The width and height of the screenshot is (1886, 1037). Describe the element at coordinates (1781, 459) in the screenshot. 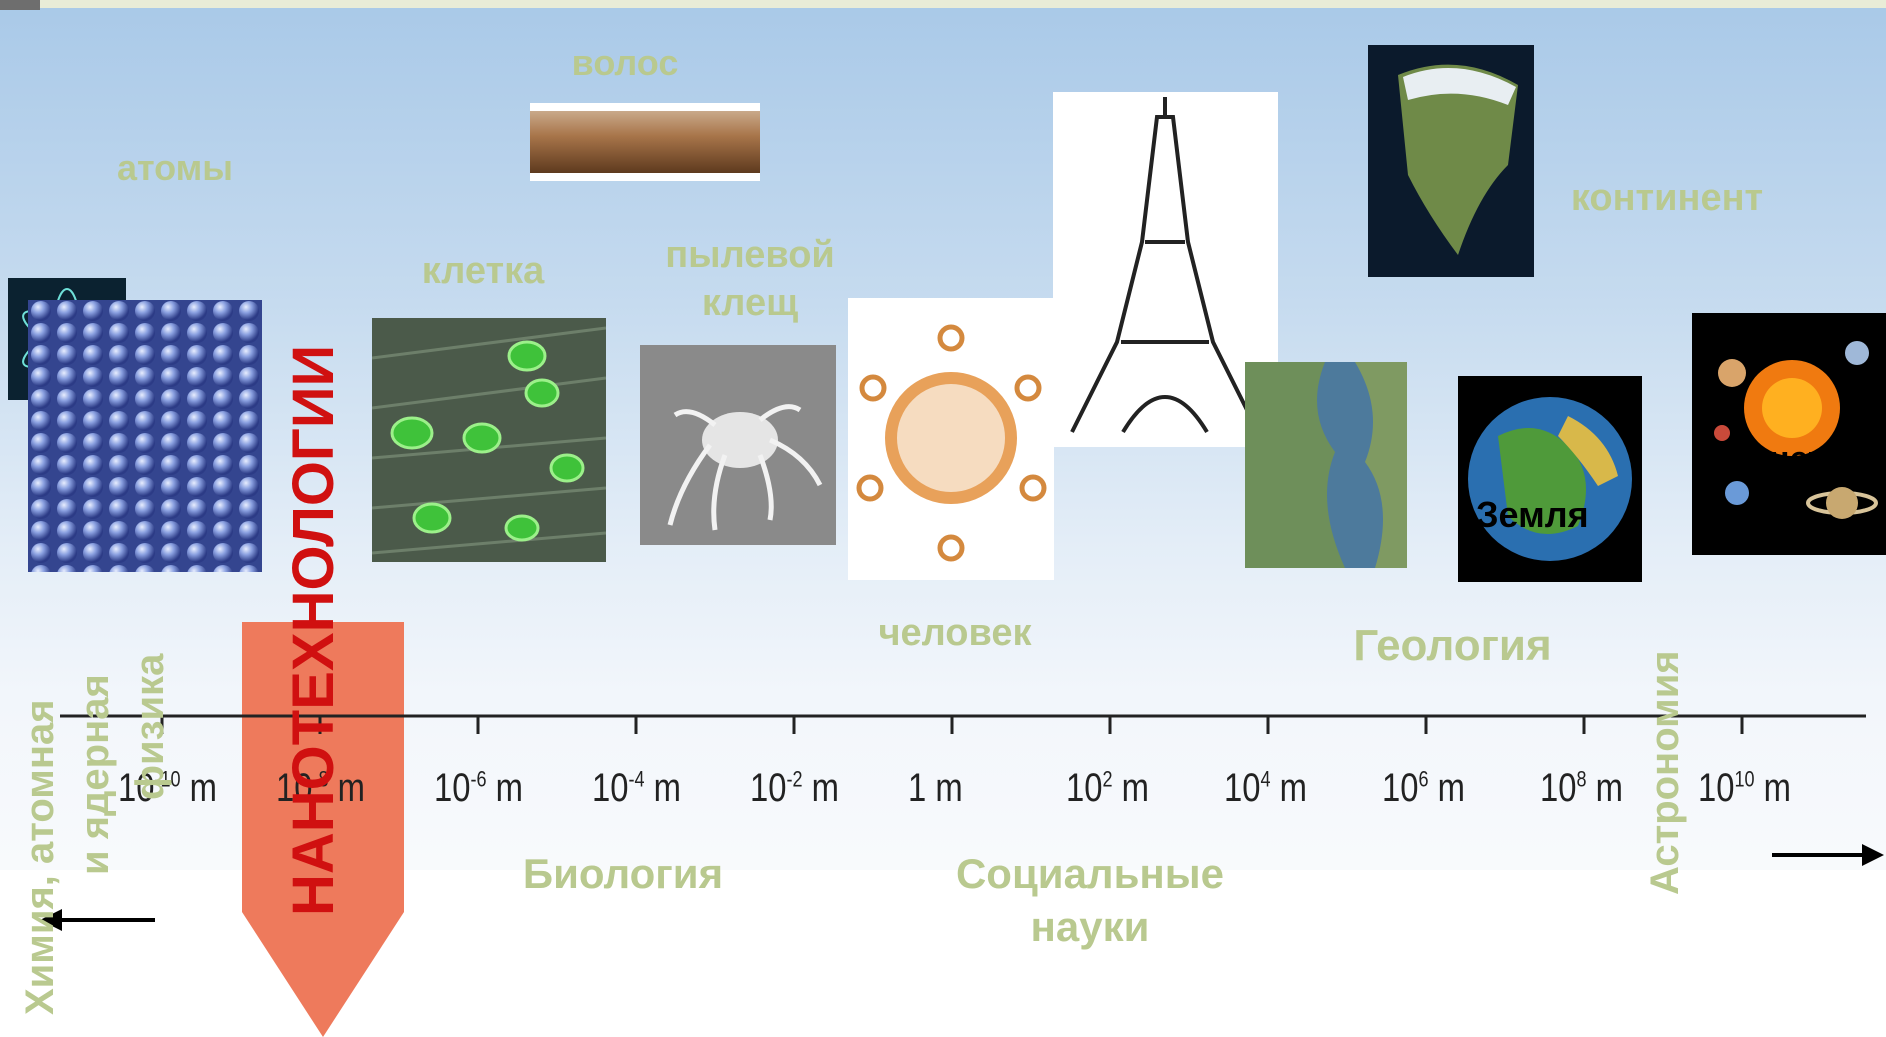

I see `label-planets: планеты` at that location.